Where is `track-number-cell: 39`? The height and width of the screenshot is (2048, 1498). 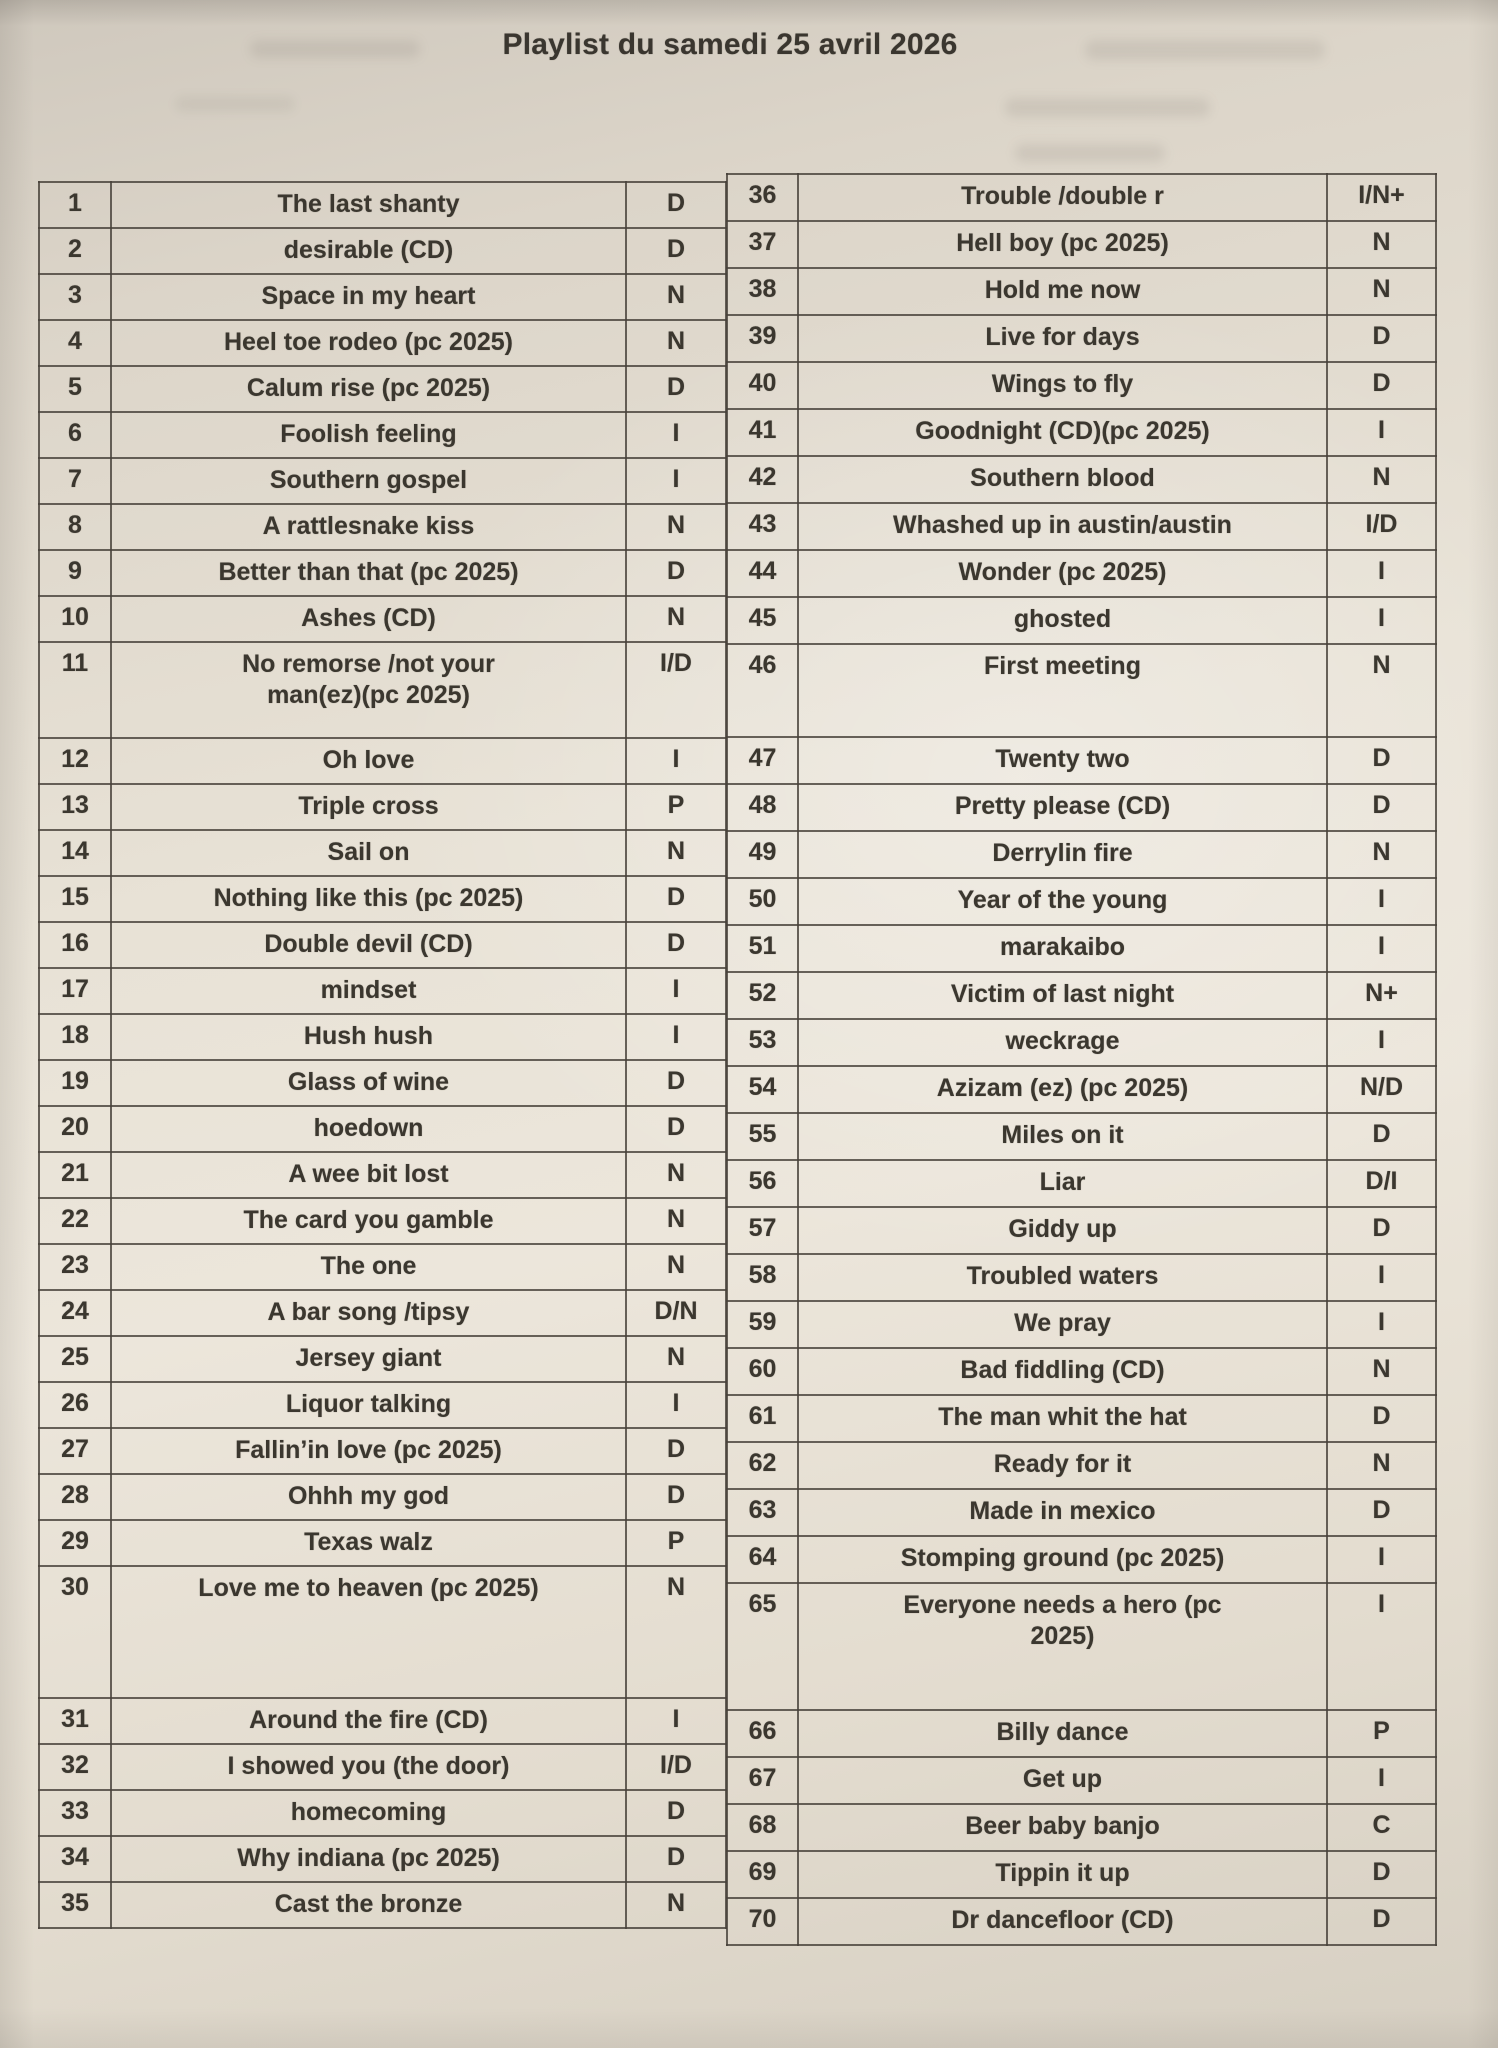
track-number-cell: 39 is located at coordinates (762, 338).